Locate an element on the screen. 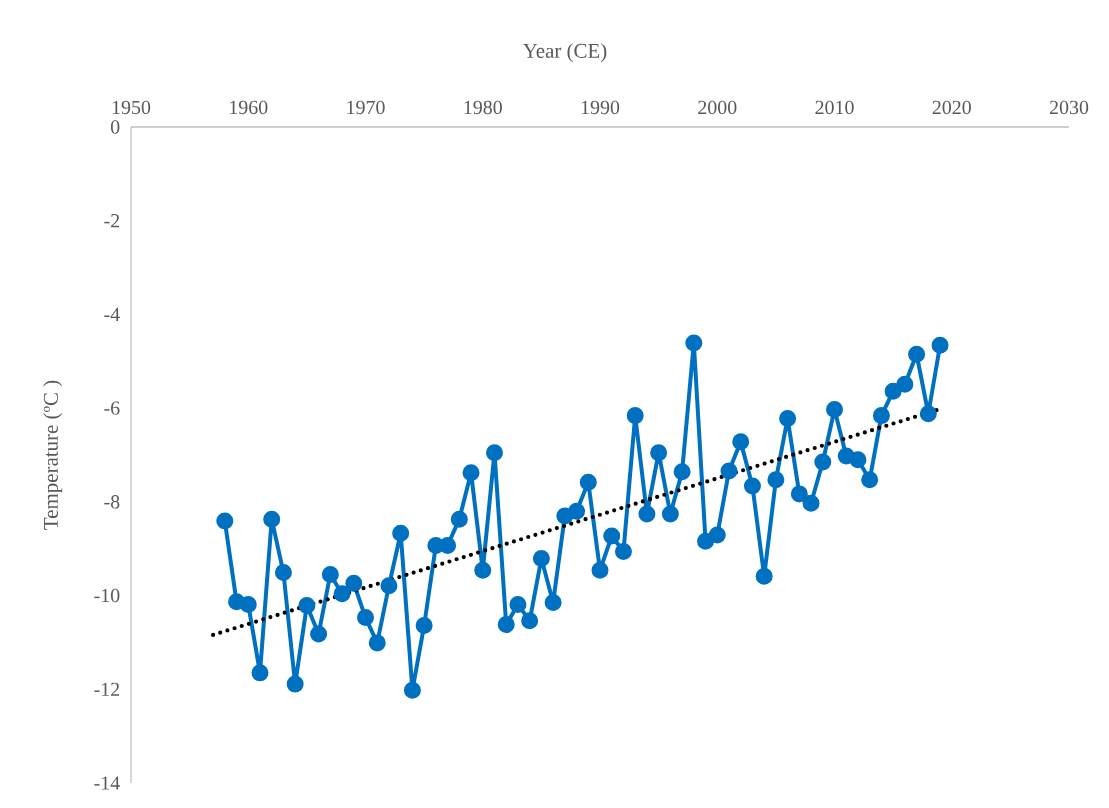 The height and width of the screenshot is (808, 1109). y-tick-label: -2 is located at coordinates (112, 221).